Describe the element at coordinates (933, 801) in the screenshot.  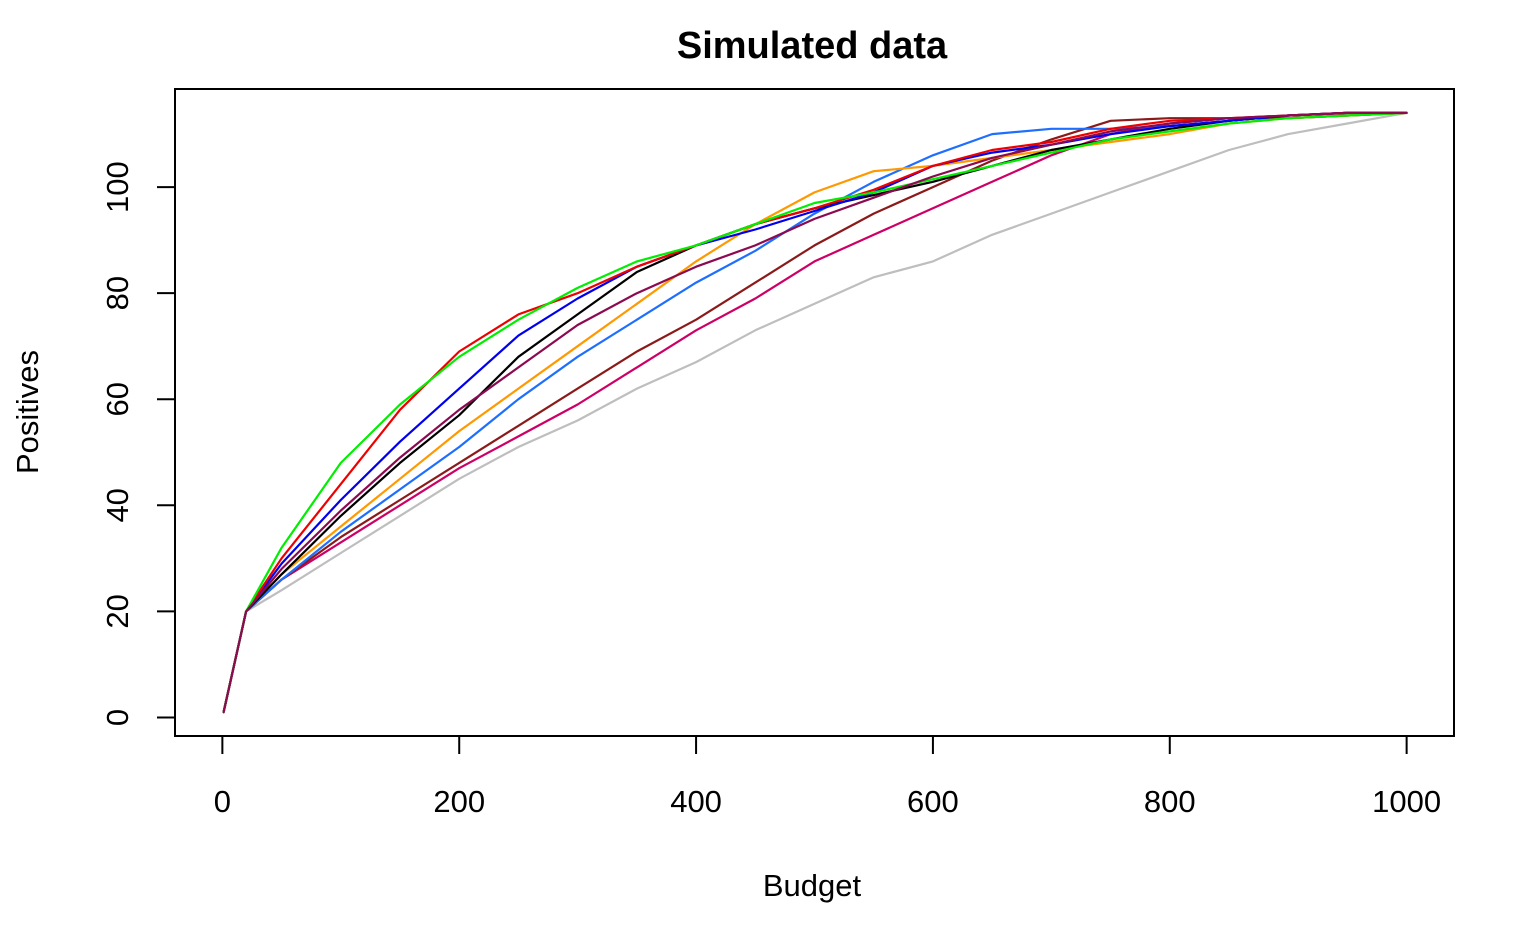
I see `x-tick-label: 600` at that location.